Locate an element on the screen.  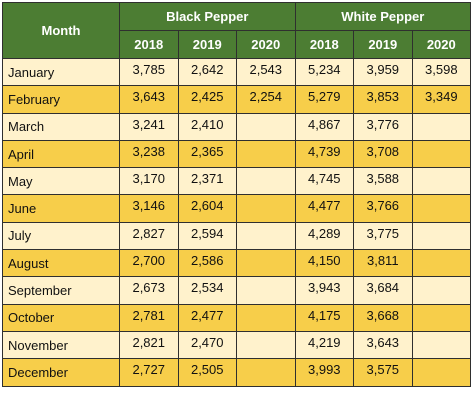
month-cell: May is located at coordinates (61, 181).